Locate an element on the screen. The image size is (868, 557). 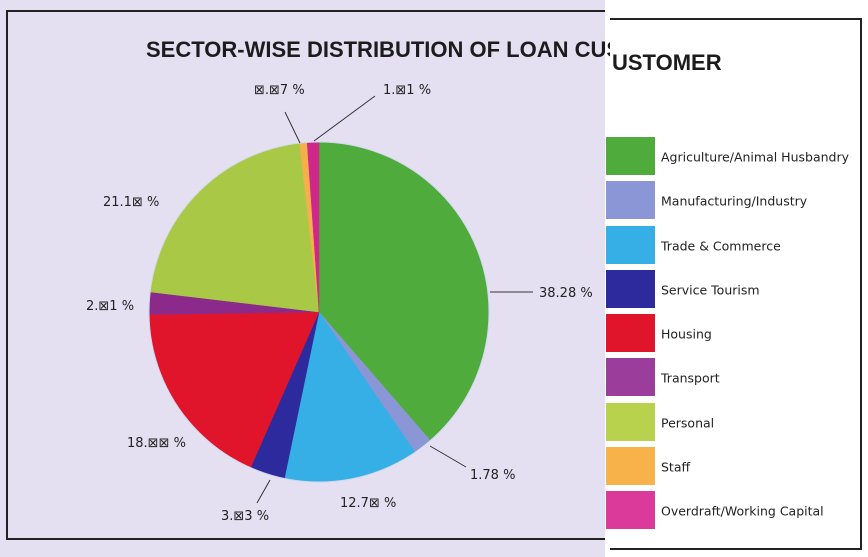
data-label: 18.⊠⊠ % is located at coordinates (156, 443).